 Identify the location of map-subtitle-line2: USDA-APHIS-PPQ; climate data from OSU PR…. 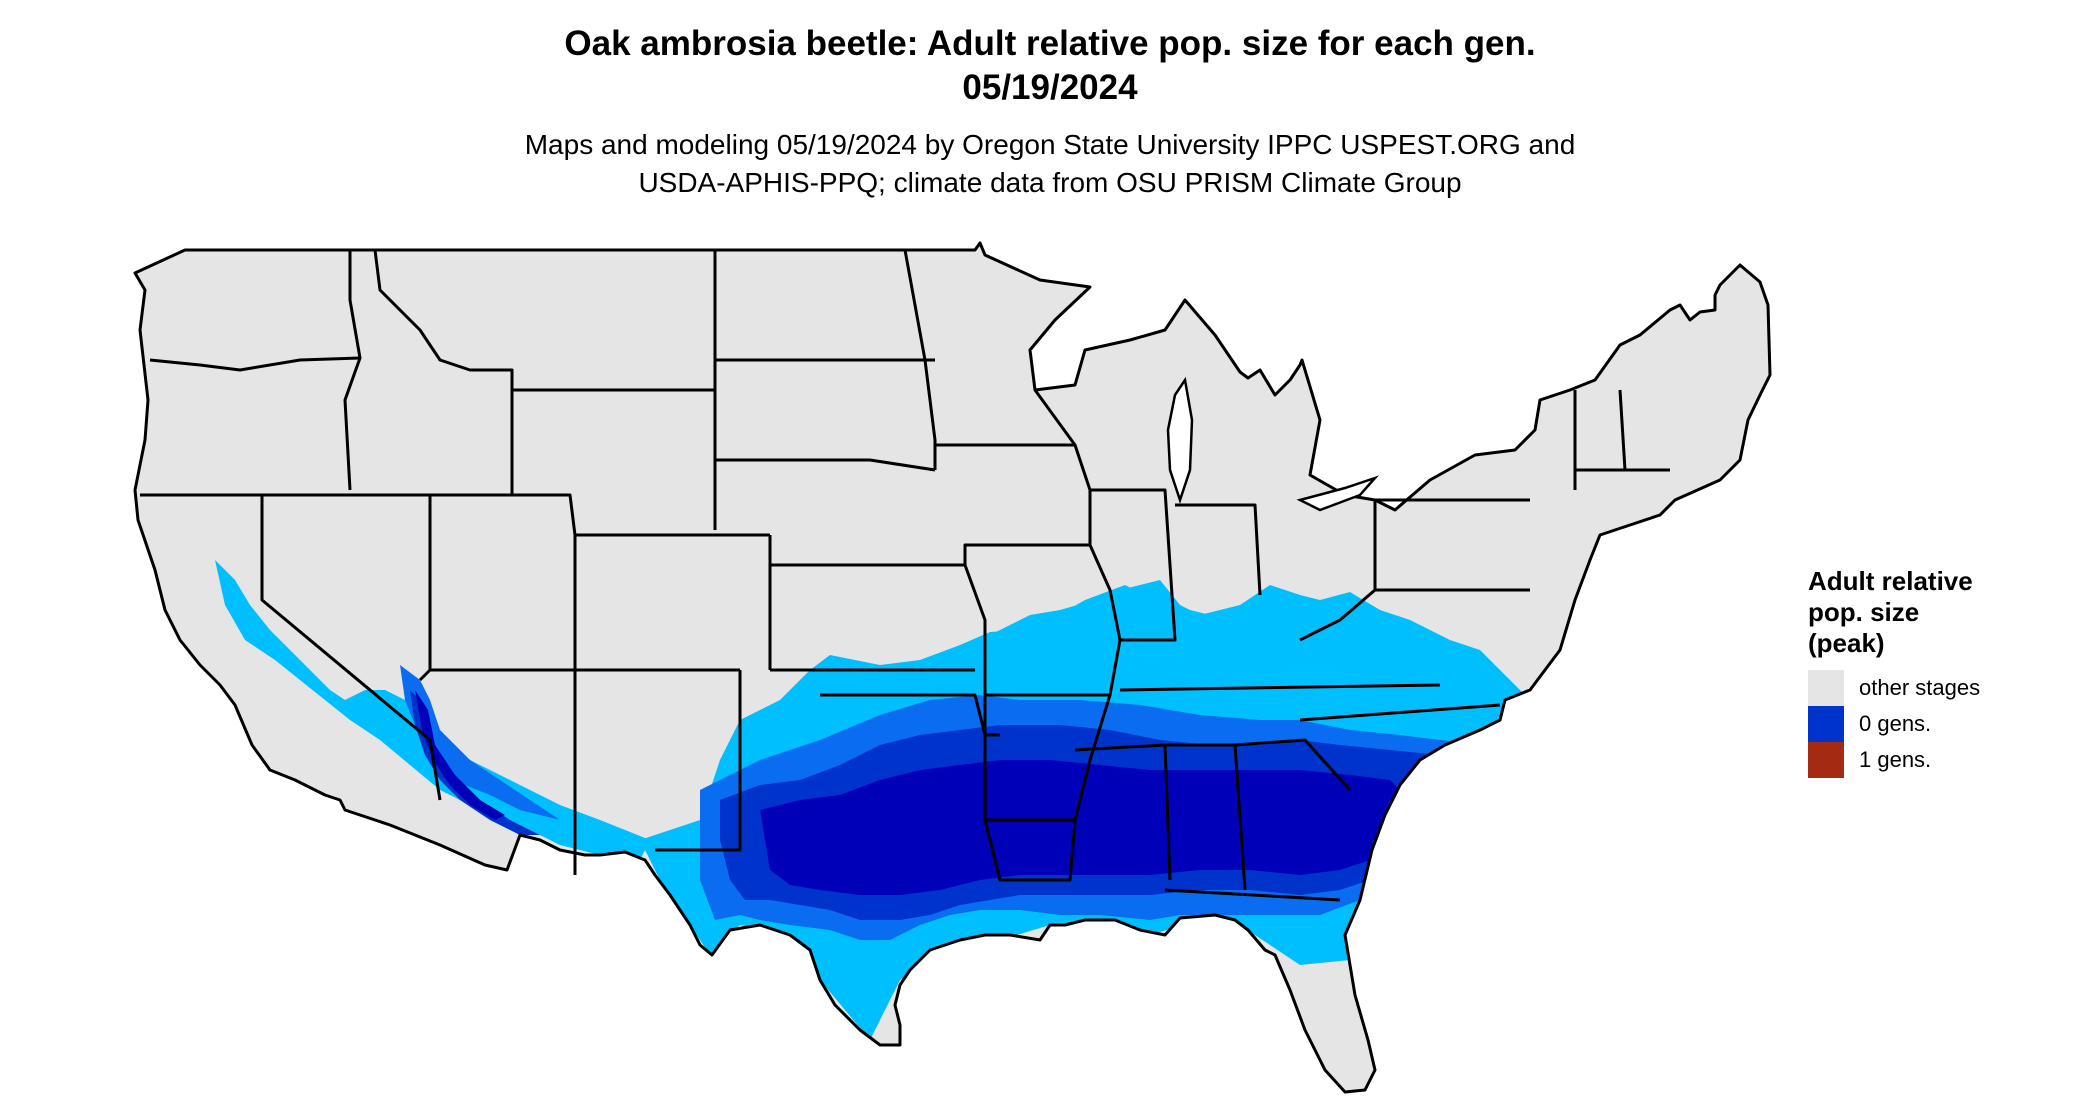
(1050, 182).